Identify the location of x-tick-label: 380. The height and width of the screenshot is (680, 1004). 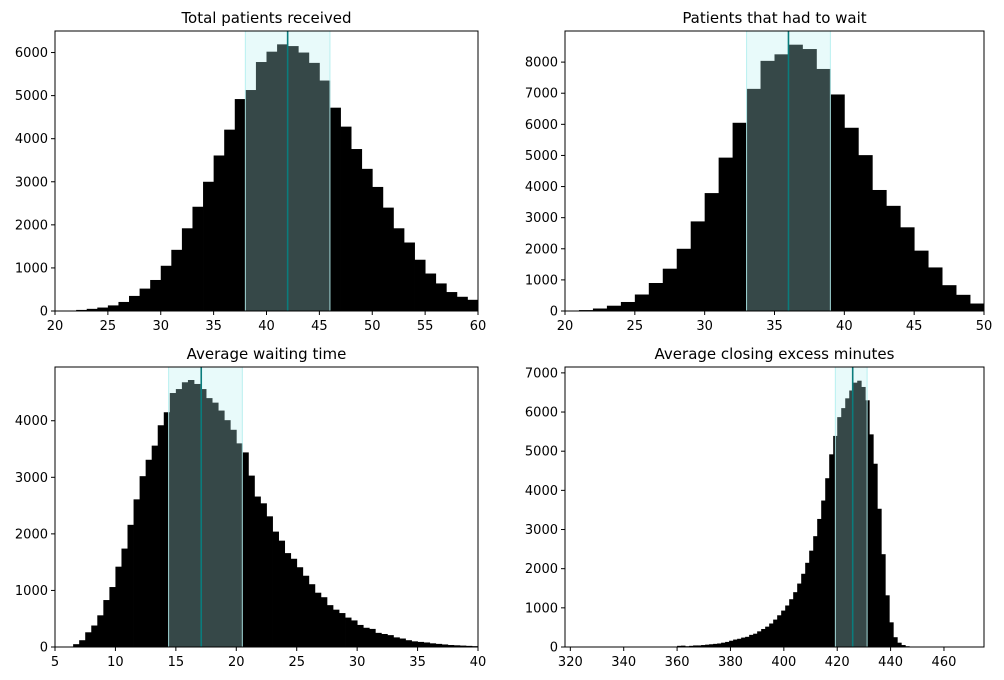
(730, 662).